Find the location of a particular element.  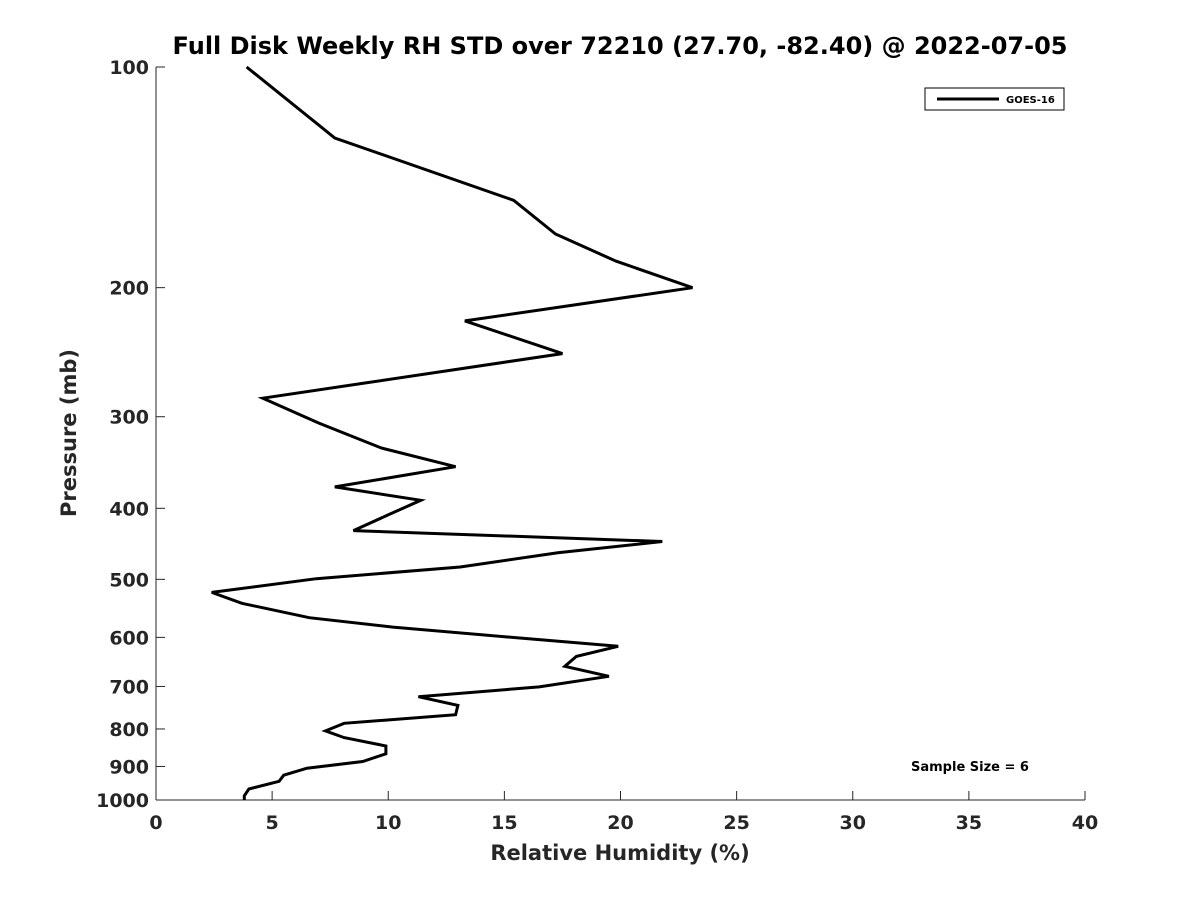

x-tick-label: 10 is located at coordinates (388, 823).